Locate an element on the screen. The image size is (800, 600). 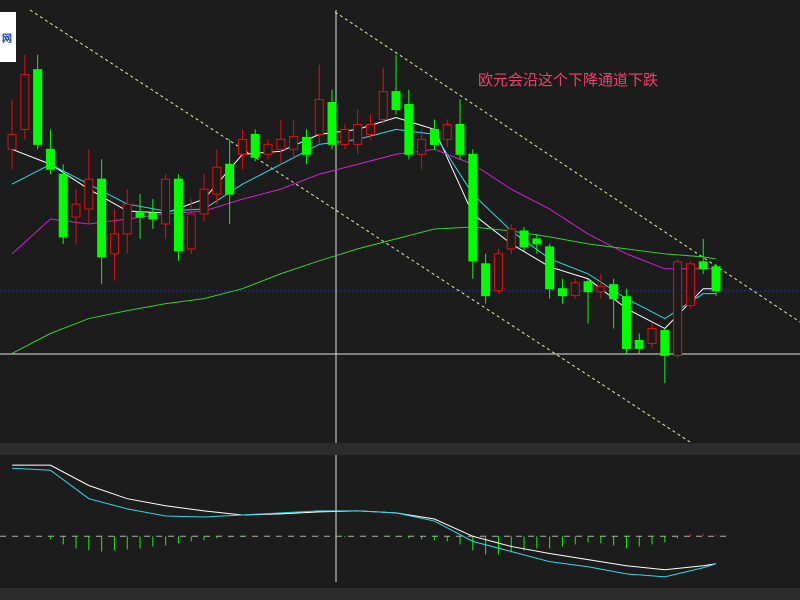
annotation: 欧元会沿这个下降通道下跌 is located at coordinates (568, 80).